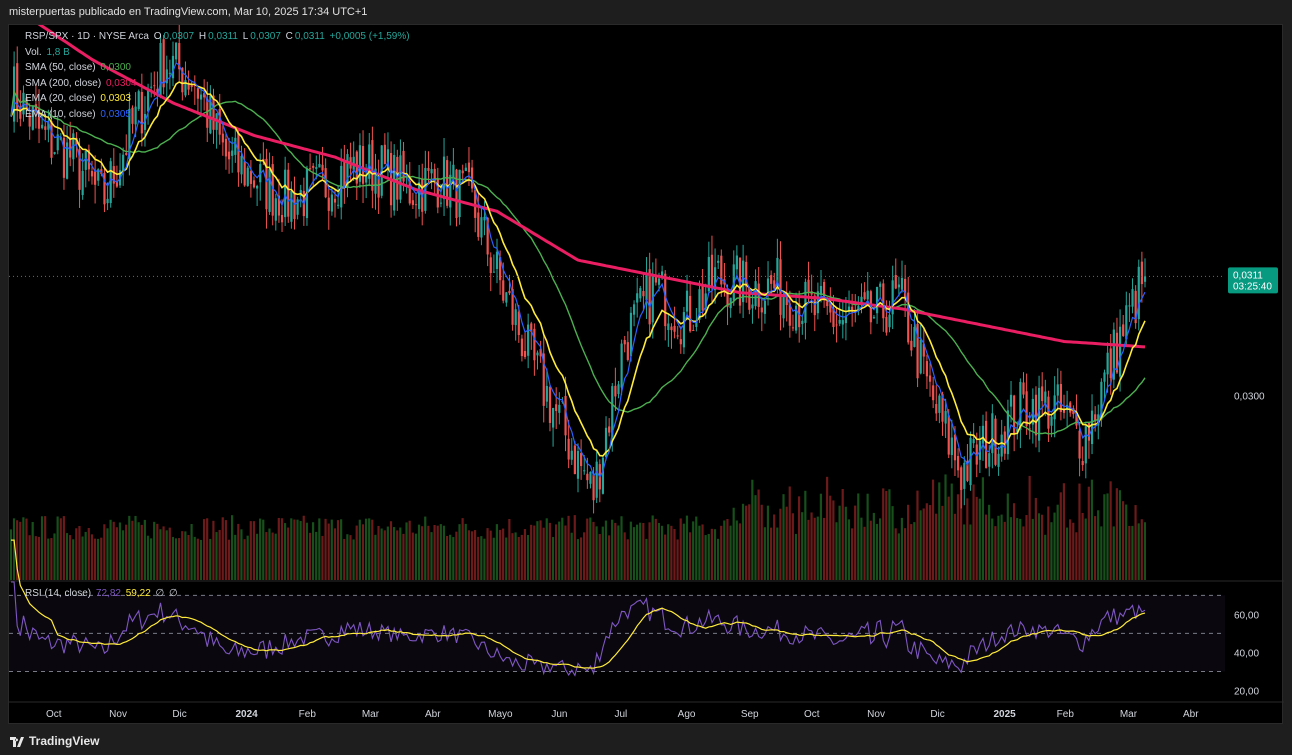 Image resolution: width=1292 pixels, height=755 pixels. Describe the element at coordinates (179, 36) in the screenshot. I see `open-value: 0,0307` at that location.